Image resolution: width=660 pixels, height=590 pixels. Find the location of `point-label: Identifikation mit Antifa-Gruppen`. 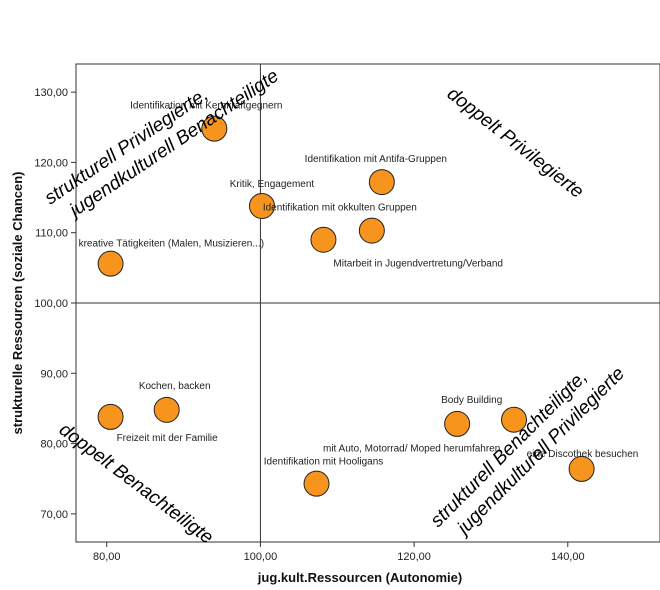

point-label: Identifikation mit Antifa-Gruppen is located at coordinates (376, 159).